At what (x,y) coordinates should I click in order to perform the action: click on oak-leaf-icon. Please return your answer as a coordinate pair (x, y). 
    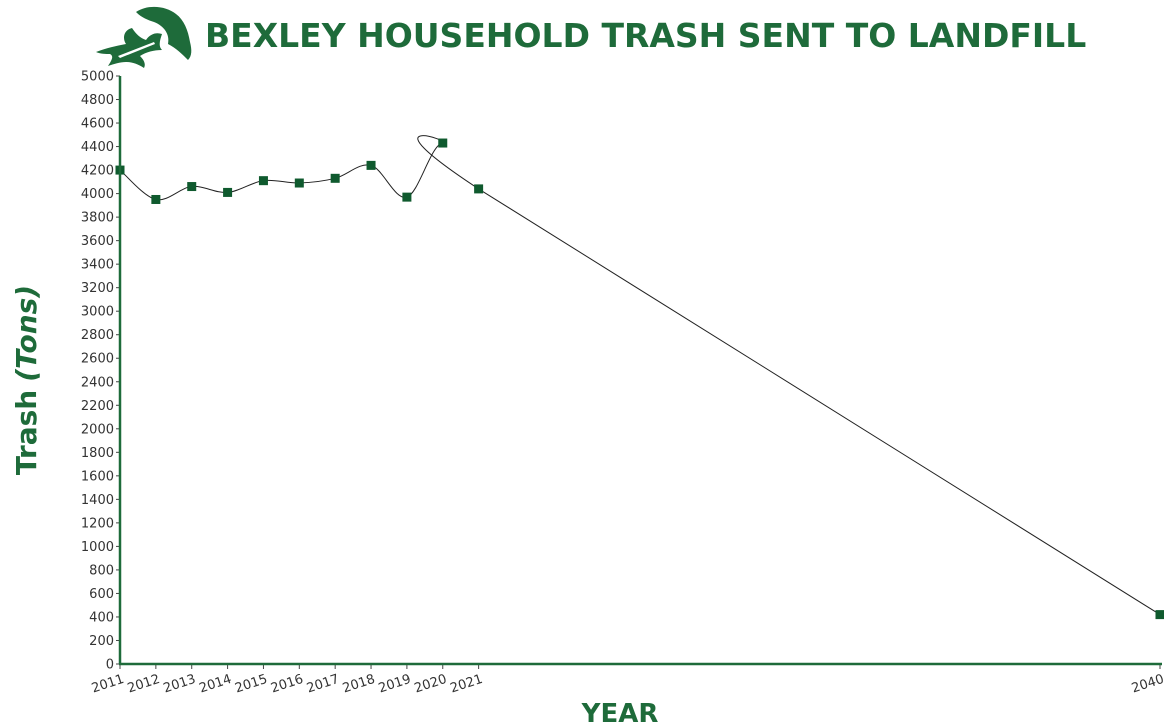
    Looking at the image, I should click on (144, 37).